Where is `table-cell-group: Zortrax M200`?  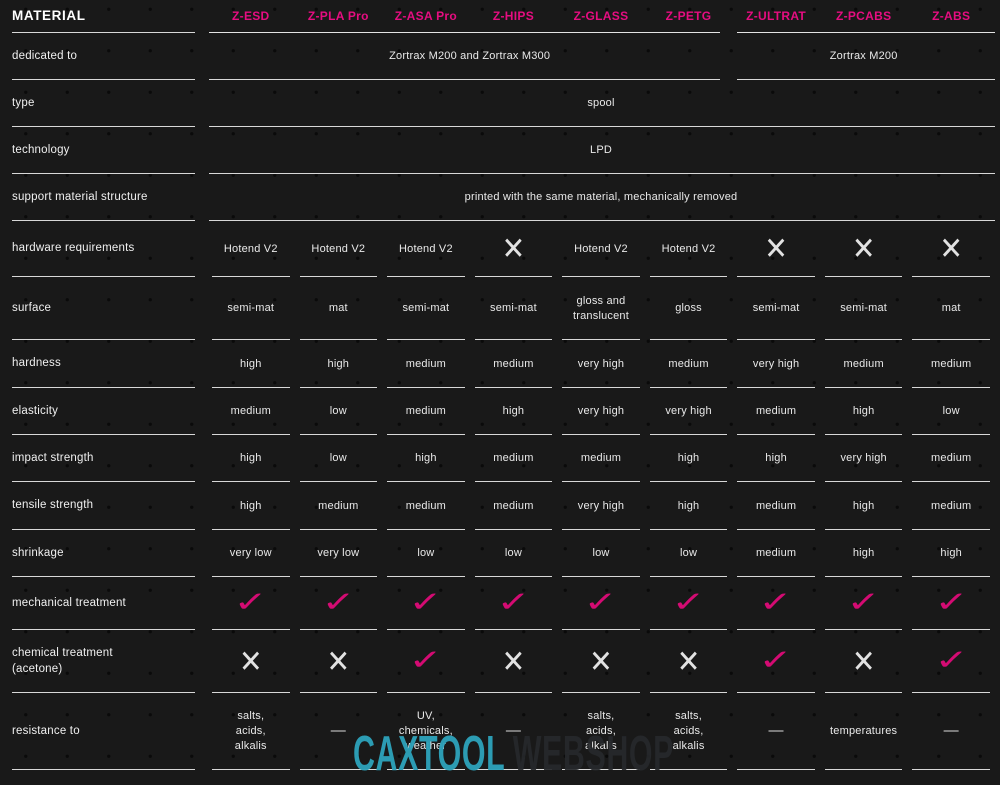
table-cell-group: Zortrax M200 is located at coordinates (863, 56).